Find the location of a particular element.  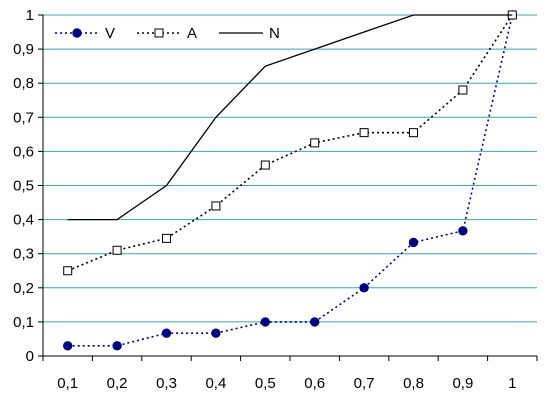

x-tick-label: 0,1 is located at coordinates (67, 383).